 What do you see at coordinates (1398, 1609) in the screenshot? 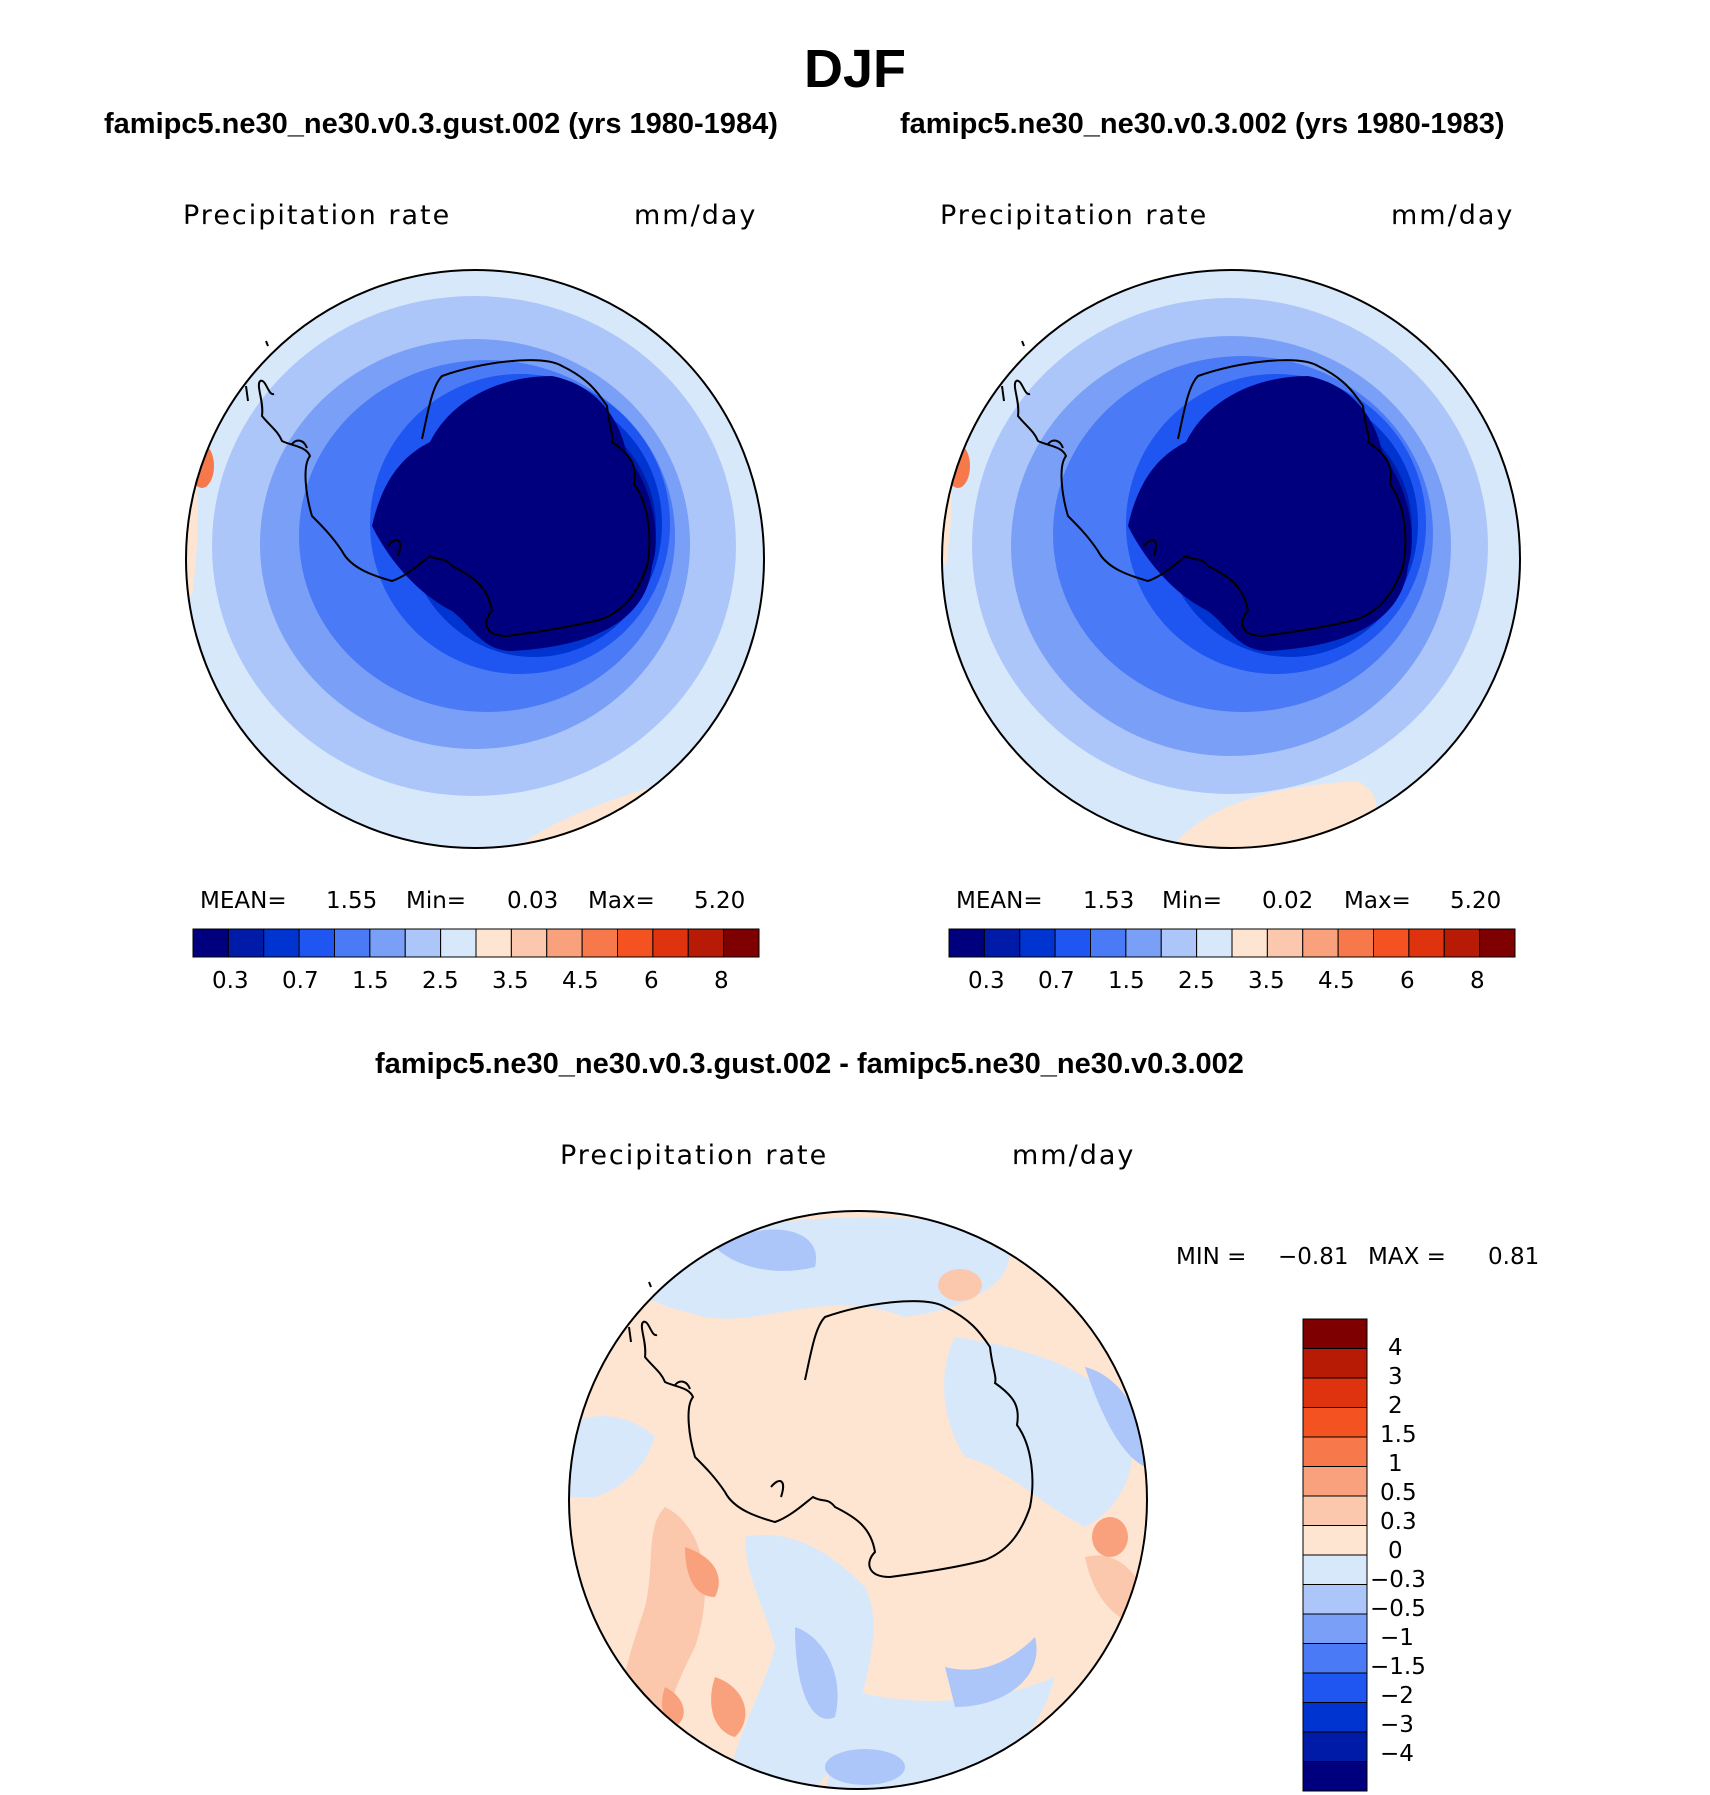
I see `colorbar-diff-tick: −0.5` at bounding box center [1398, 1609].